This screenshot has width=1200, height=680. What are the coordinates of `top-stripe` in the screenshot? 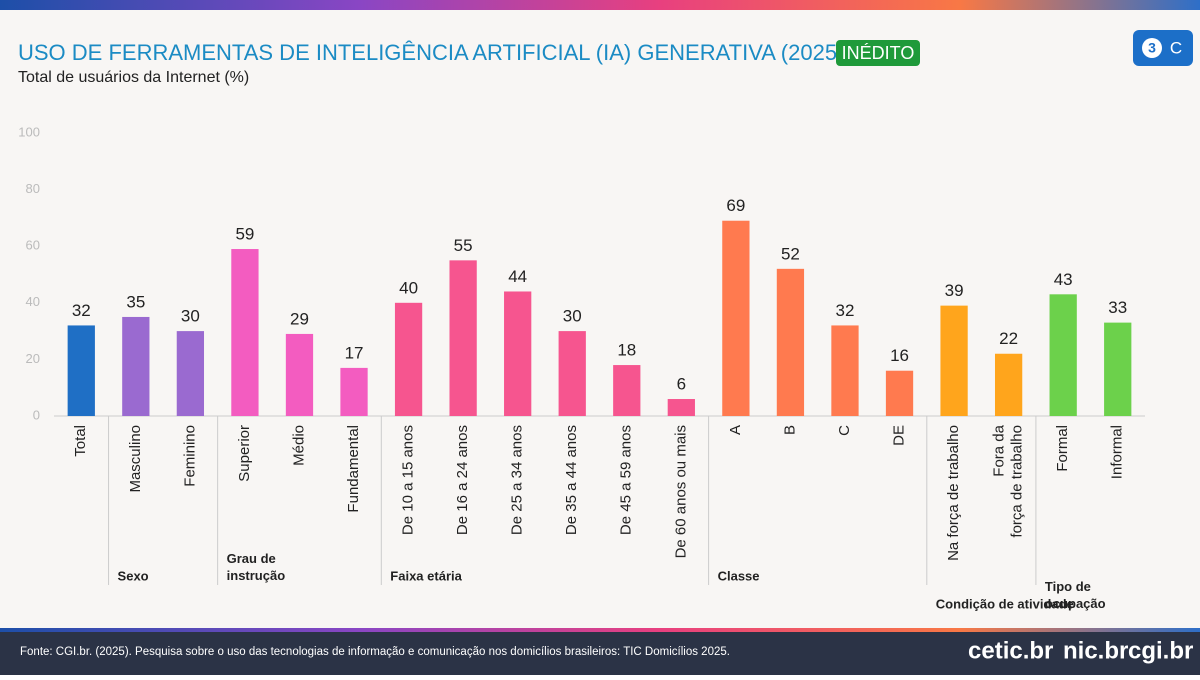 It's located at (600, 5).